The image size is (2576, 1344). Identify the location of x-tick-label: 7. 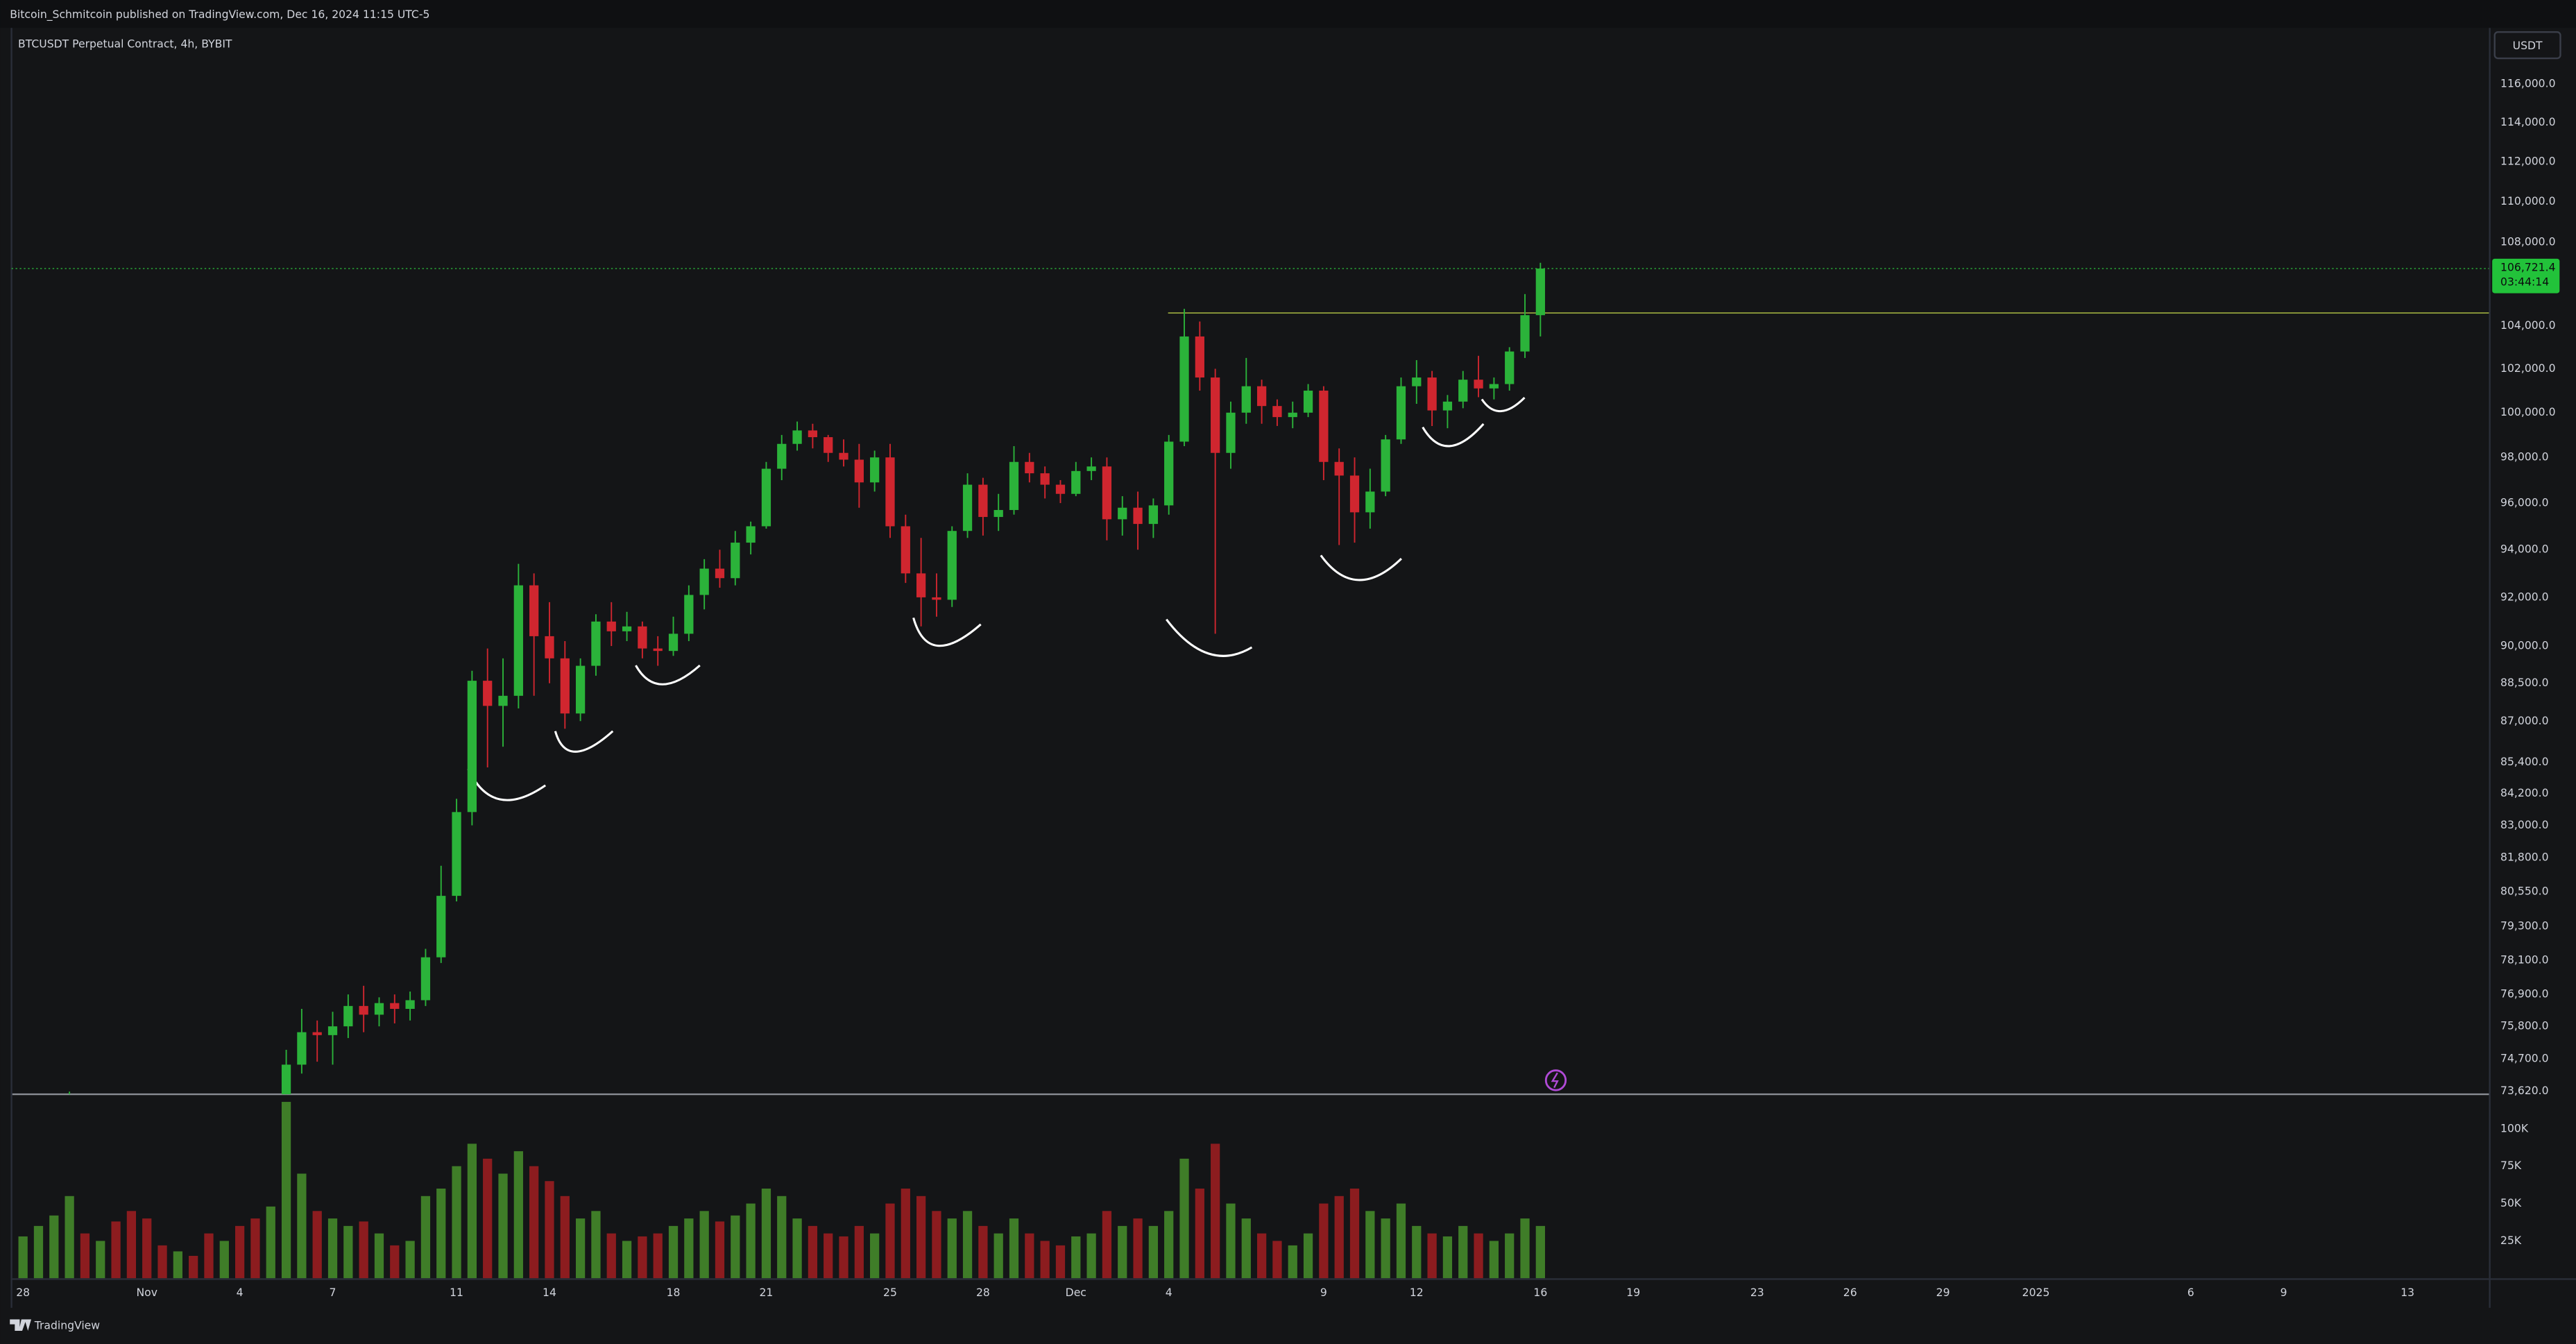
(333, 1292).